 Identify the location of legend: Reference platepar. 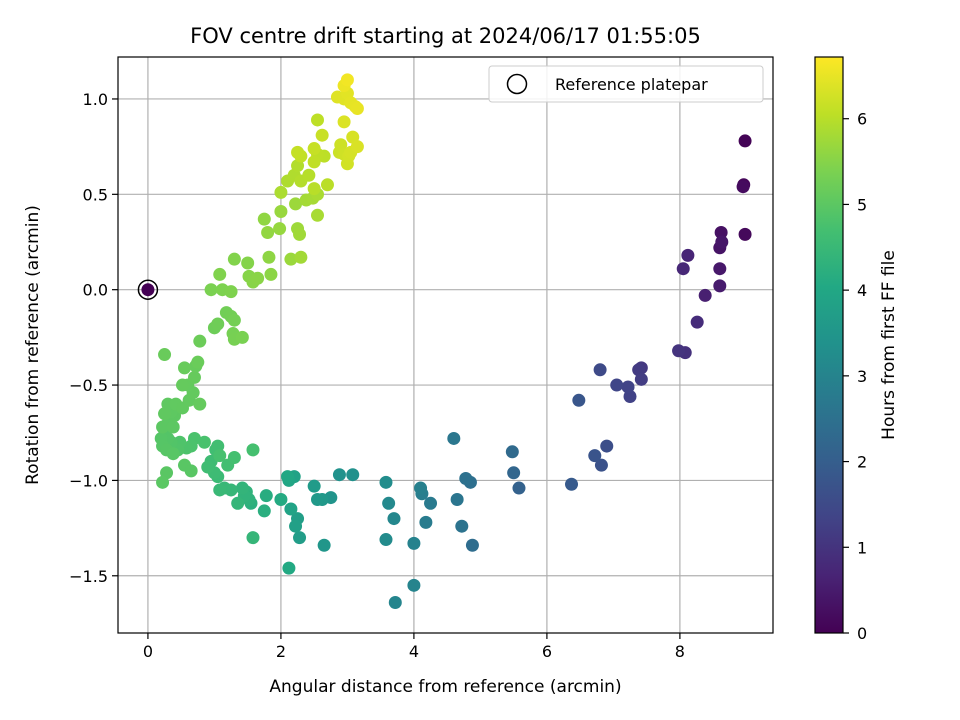
(626, 84).